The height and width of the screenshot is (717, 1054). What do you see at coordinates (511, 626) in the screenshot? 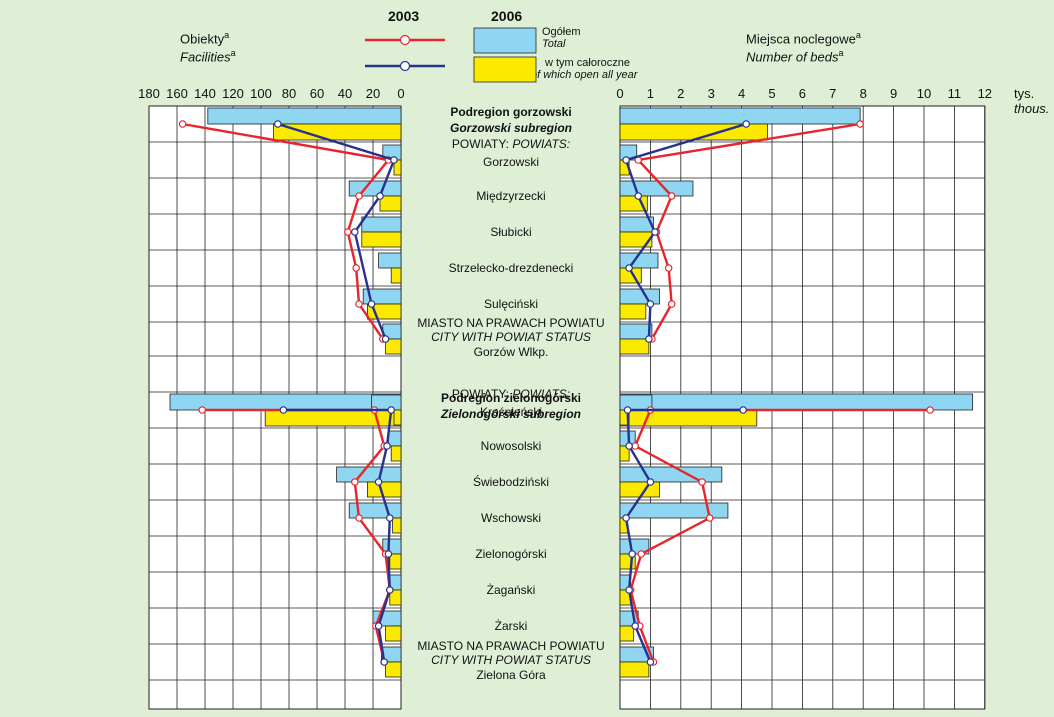
I see `category-label: Żarski` at bounding box center [511, 626].